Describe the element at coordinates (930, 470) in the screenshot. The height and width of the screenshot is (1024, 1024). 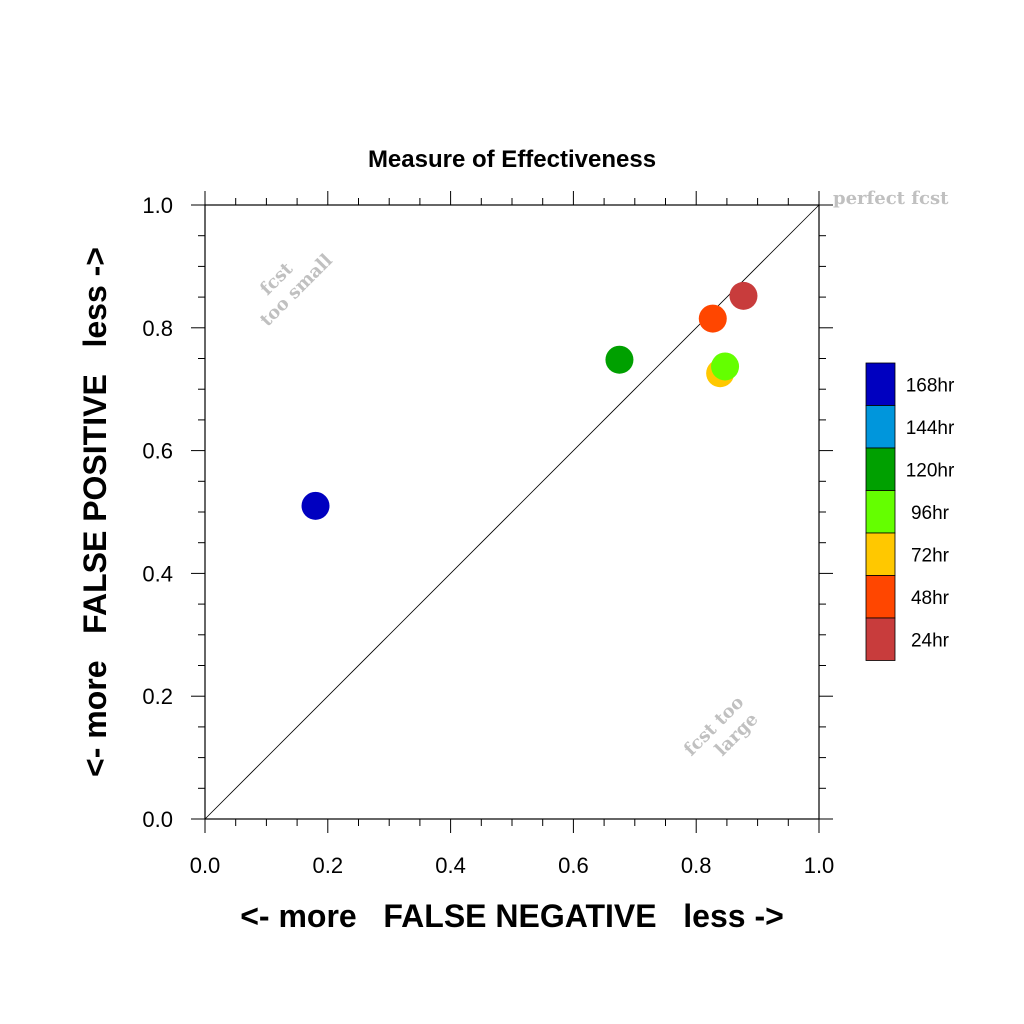
I see `legend-label-120hr: 120hr` at that location.